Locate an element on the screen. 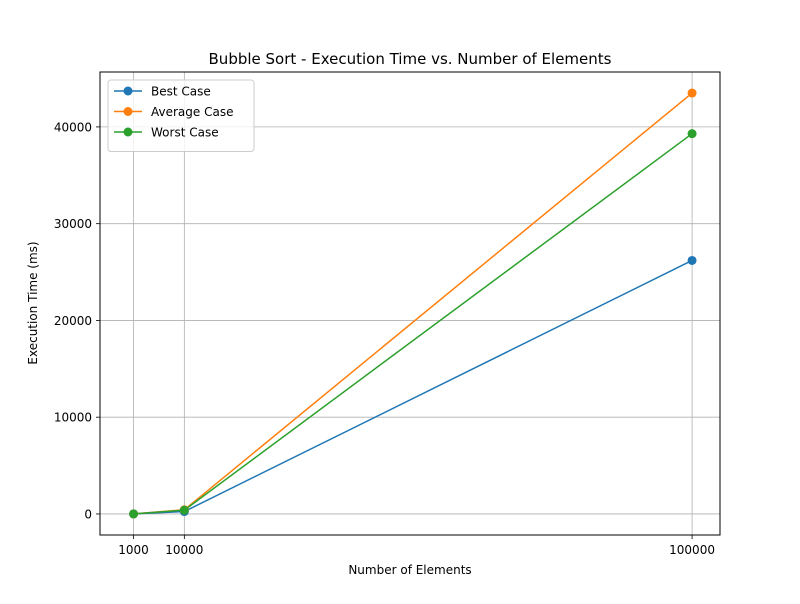 The height and width of the screenshot is (604, 800). y-tick-label-4: 40000 is located at coordinates (73, 127).